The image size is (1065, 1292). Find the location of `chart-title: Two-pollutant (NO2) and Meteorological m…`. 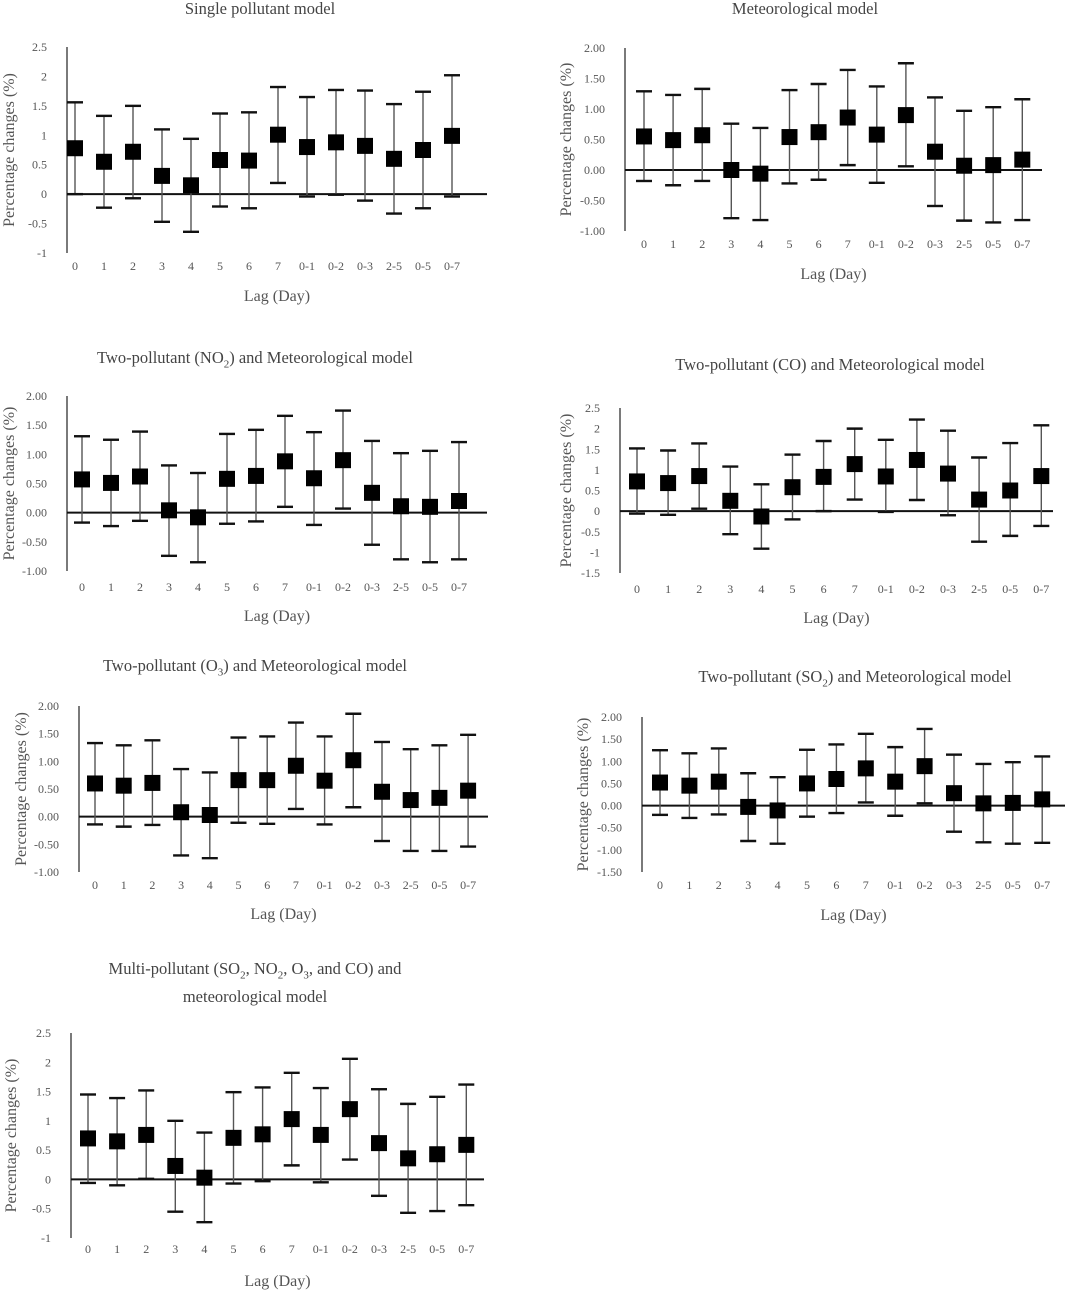

chart-title: Two-pollutant (NO2) and Meteorological m… is located at coordinates (255, 359).